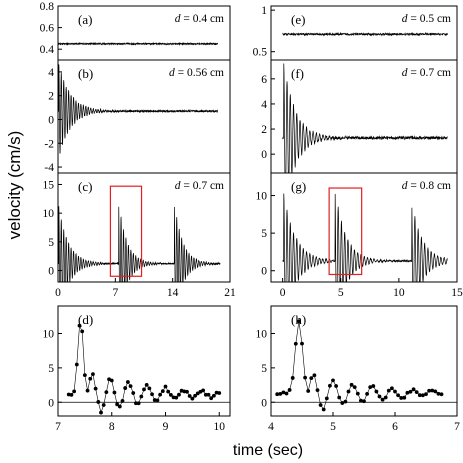  Describe the element at coordinates (457, 293) in the screenshot. I see `x-tick-label: 15` at that location.